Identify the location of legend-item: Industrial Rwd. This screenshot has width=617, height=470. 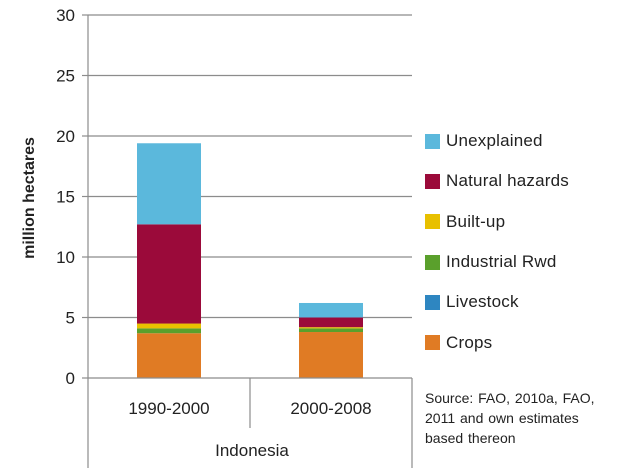
(497, 262).